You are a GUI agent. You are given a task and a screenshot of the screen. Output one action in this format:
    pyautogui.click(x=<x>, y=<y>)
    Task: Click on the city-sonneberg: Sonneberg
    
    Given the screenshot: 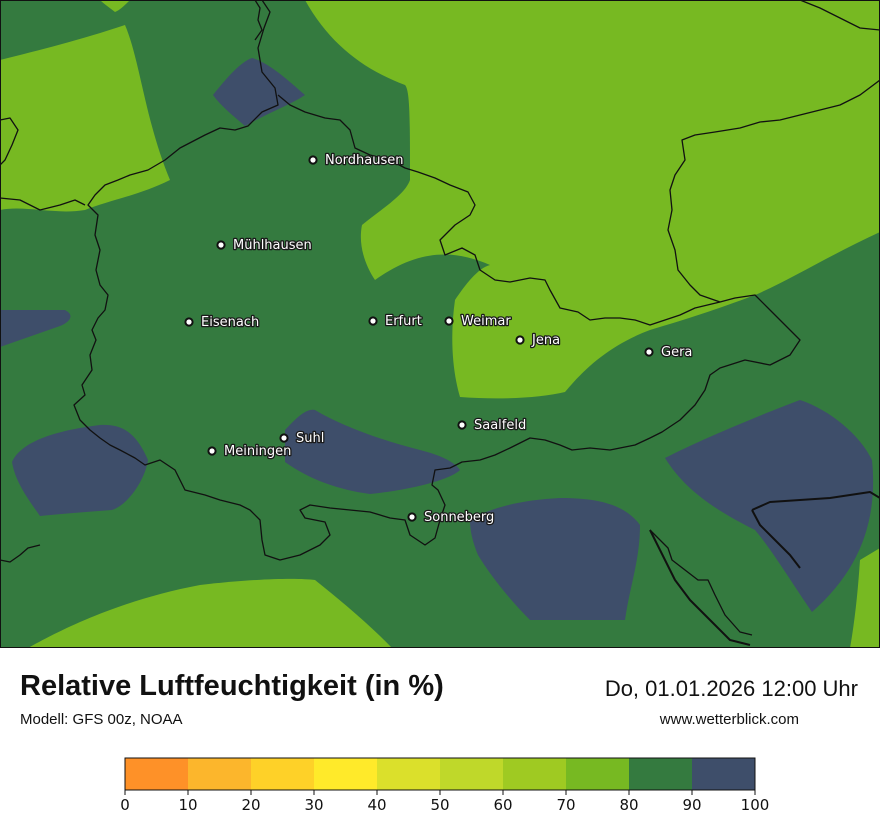 What is the action you would take?
    pyautogui.click(x=451, y=517)
    